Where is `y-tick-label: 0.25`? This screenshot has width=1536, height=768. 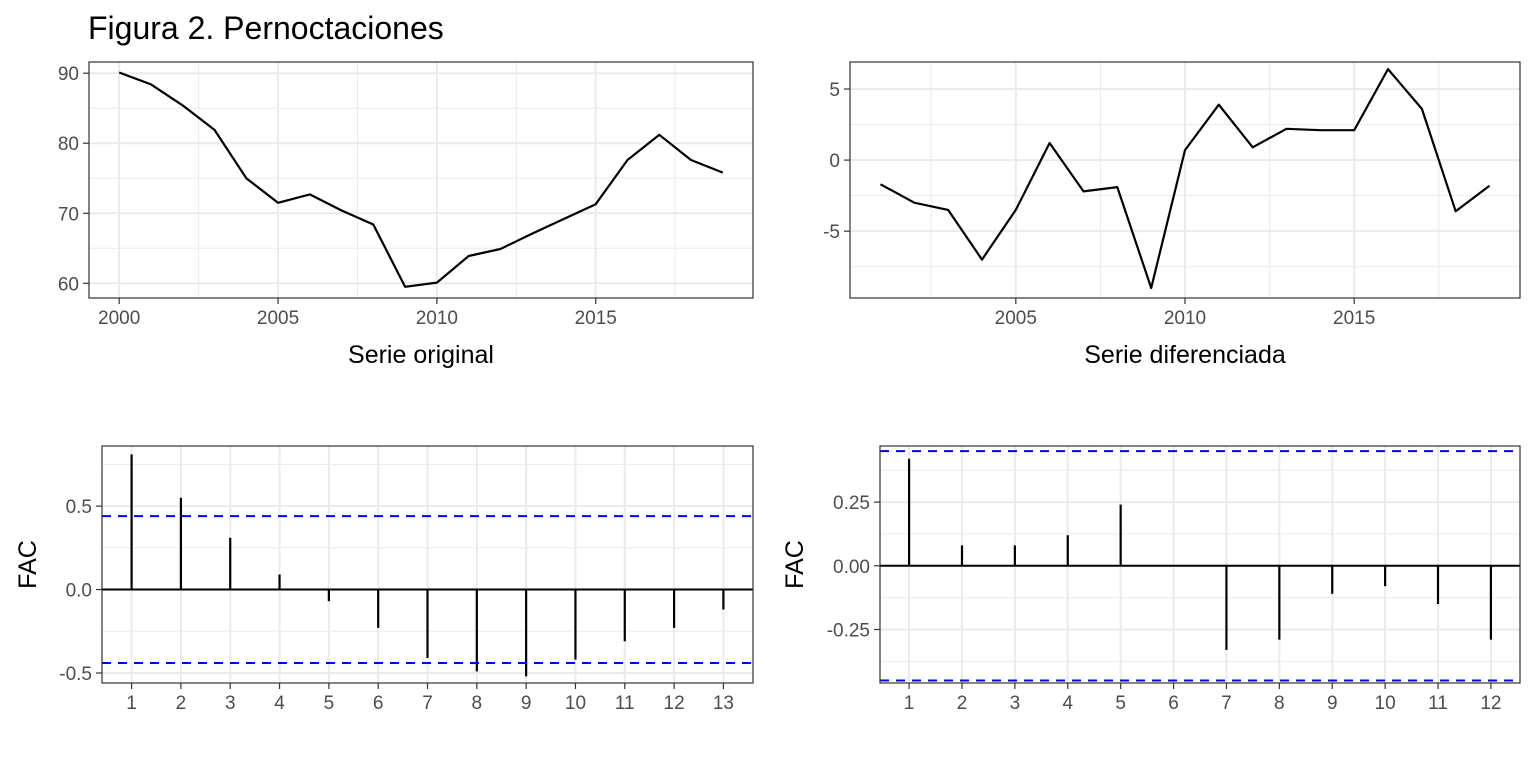 y-tick-label: 0.25 is located at coordinates (851, 503).